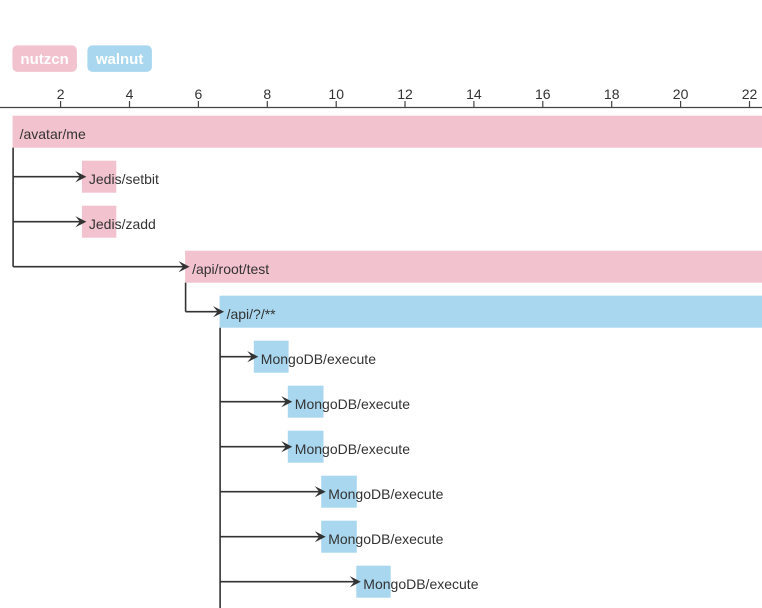  What do you see at coordinates (612, 94) in the screenshot?
I see `svg-text: 18` at bounding box center [612, 94].